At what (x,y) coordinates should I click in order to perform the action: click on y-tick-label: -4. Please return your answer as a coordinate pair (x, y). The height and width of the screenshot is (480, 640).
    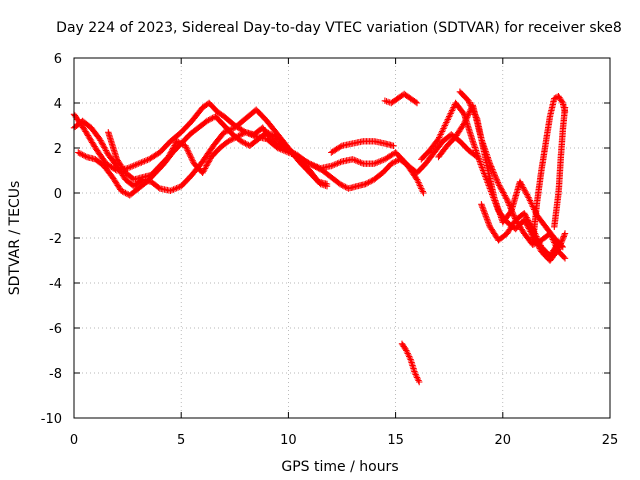
    Looking at the image, I should click on (55, 284).